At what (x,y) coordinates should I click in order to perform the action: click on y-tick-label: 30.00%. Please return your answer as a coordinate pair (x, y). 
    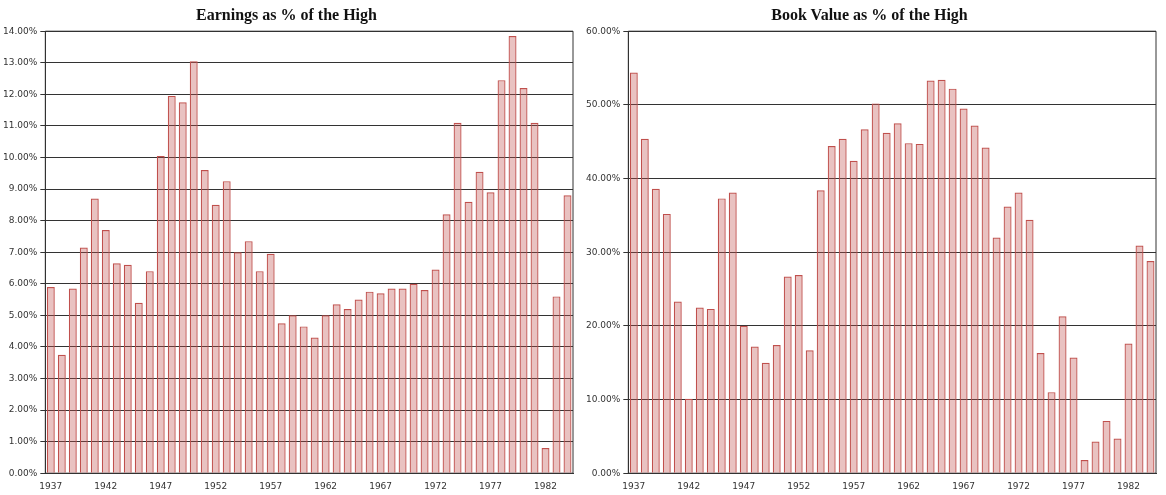
    Looking at the image, I should click on (603, 251).